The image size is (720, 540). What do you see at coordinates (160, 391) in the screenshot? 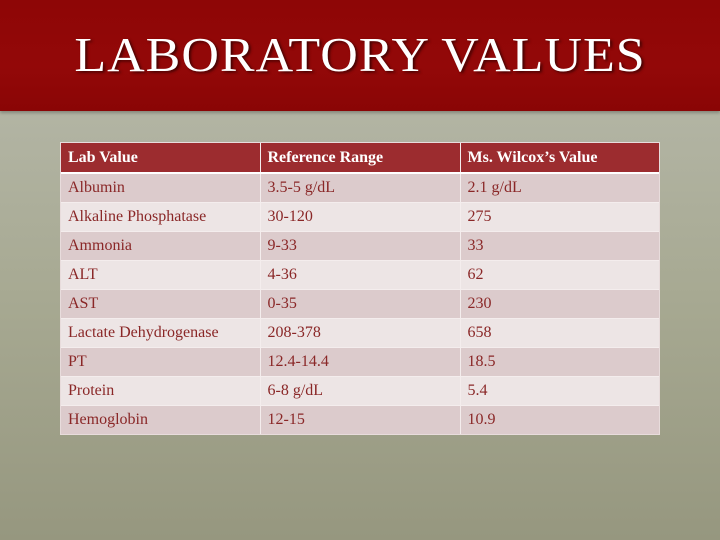
I see `lab-name-cell: Protein` at bounding box center [160, 391].